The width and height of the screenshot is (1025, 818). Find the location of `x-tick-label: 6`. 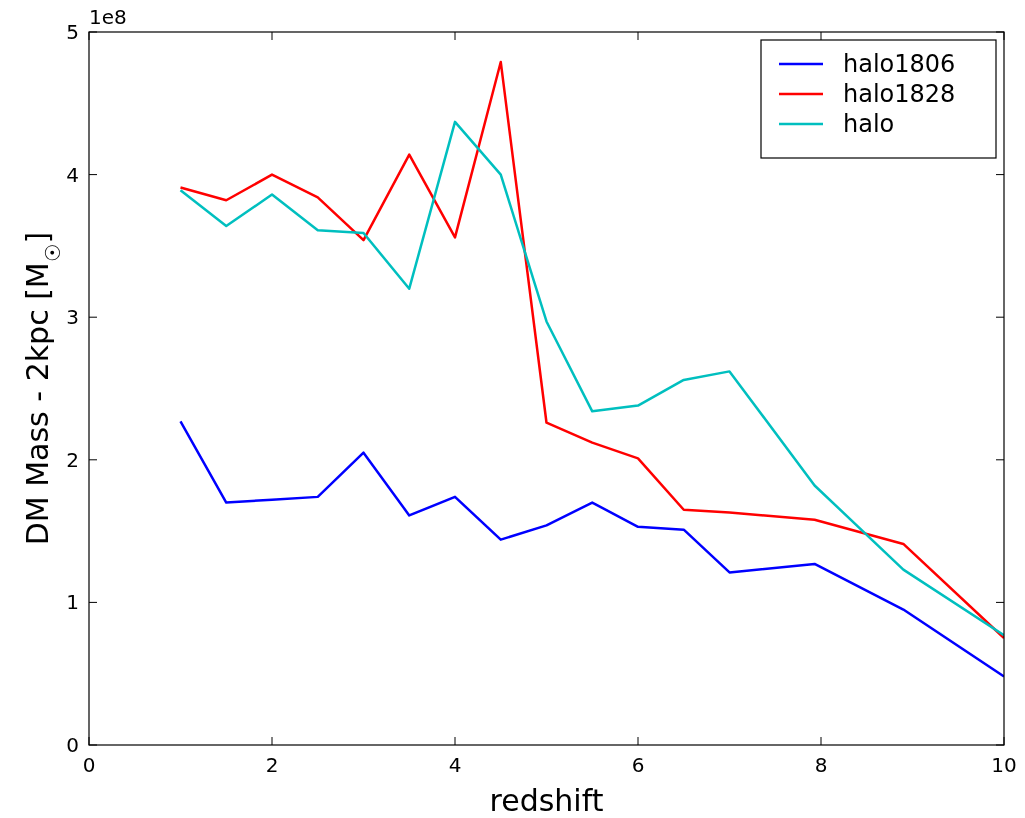

x-tick-label: 6 is located at coordinates (638, 765).